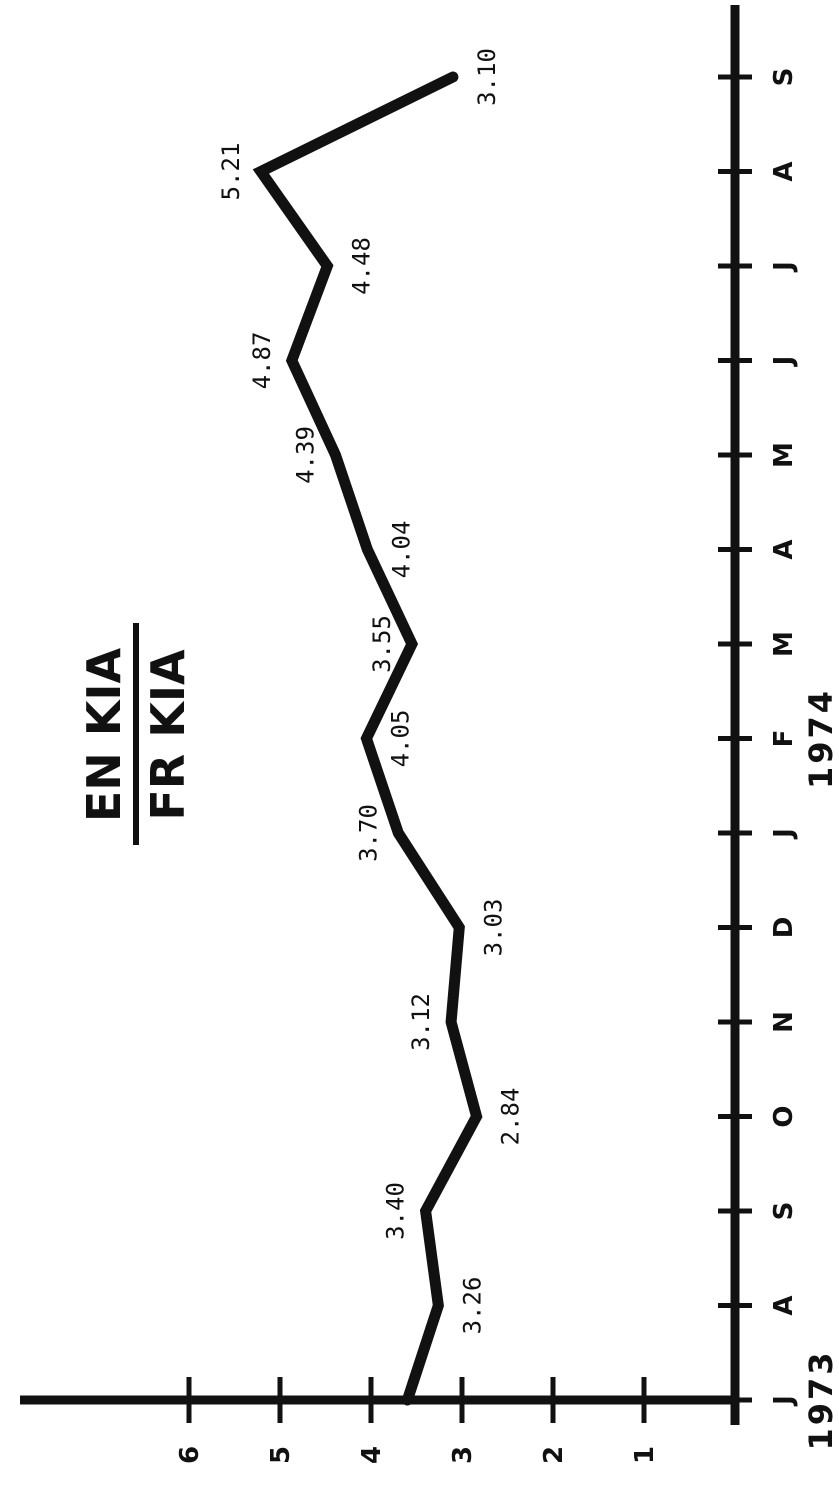 Image resolution: width=839 pixels, height=1485 pixels. What do you see at coordinates (784, 739) in the screenshot?
I see `x-tick-label: F` at bounding box center [784, 739].